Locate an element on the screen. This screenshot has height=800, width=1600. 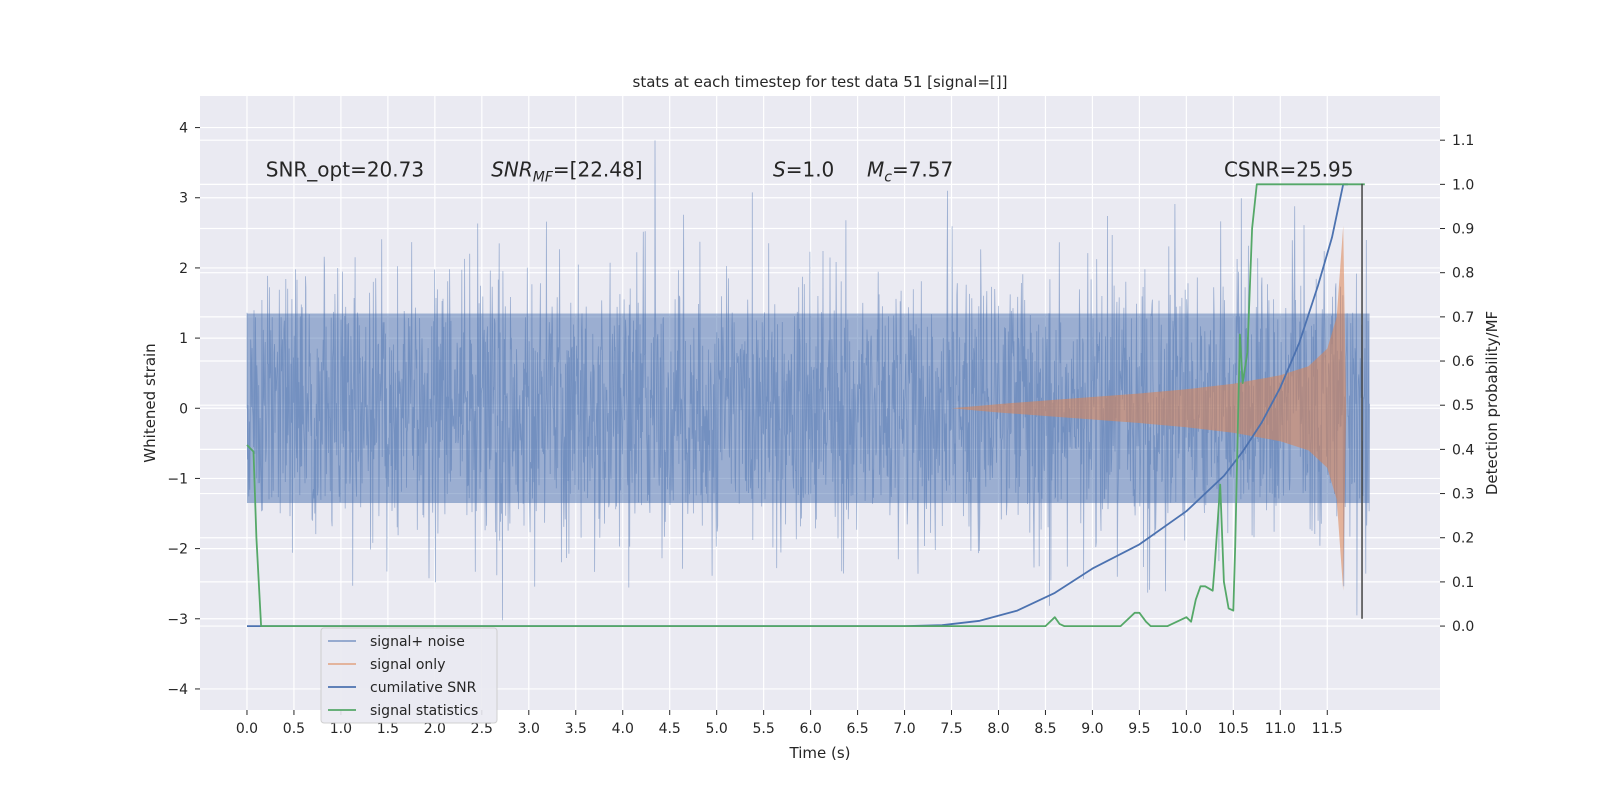
y2-tick-label-1: 0.1 is located at coordinates (1463, 583).